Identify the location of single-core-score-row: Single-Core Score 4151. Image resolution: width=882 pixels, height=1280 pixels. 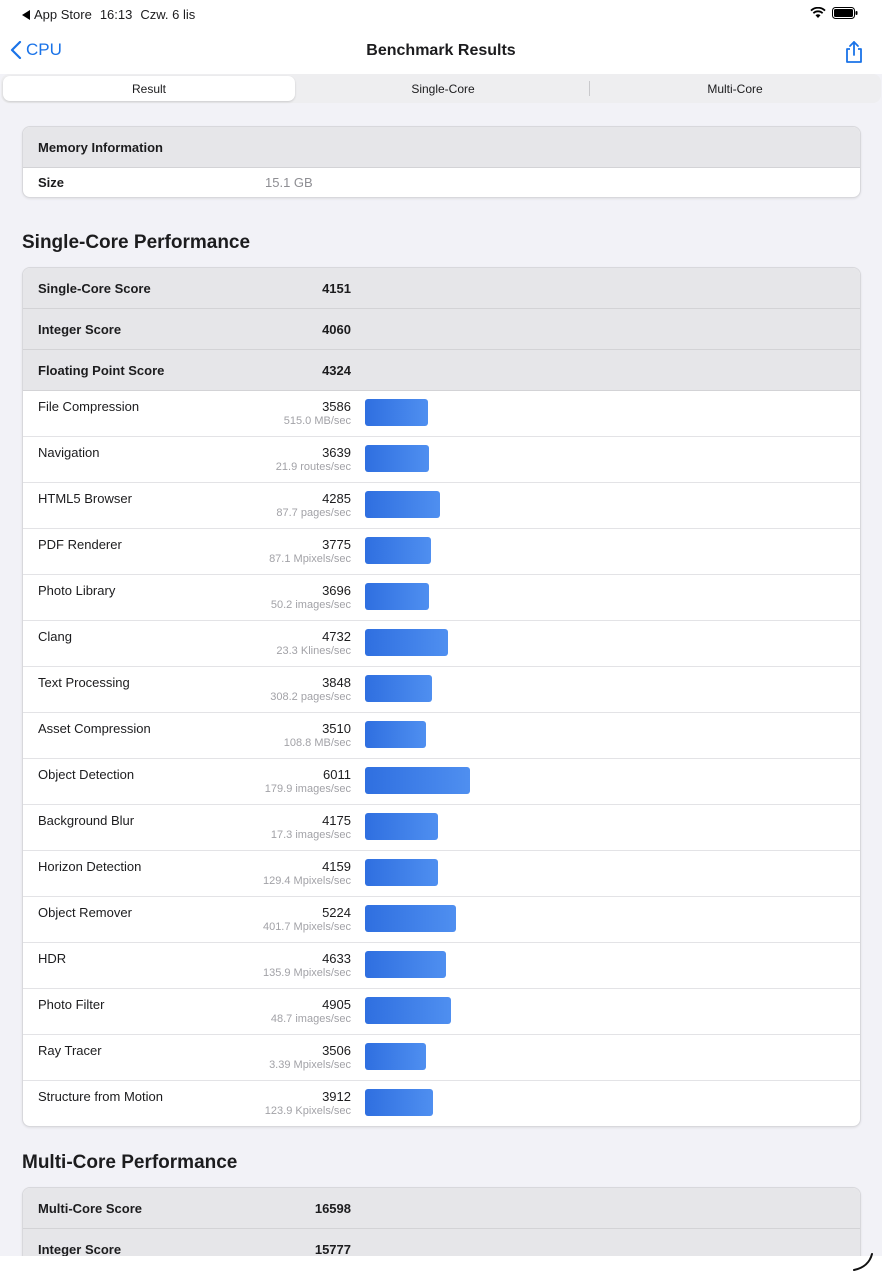
(441, 288).